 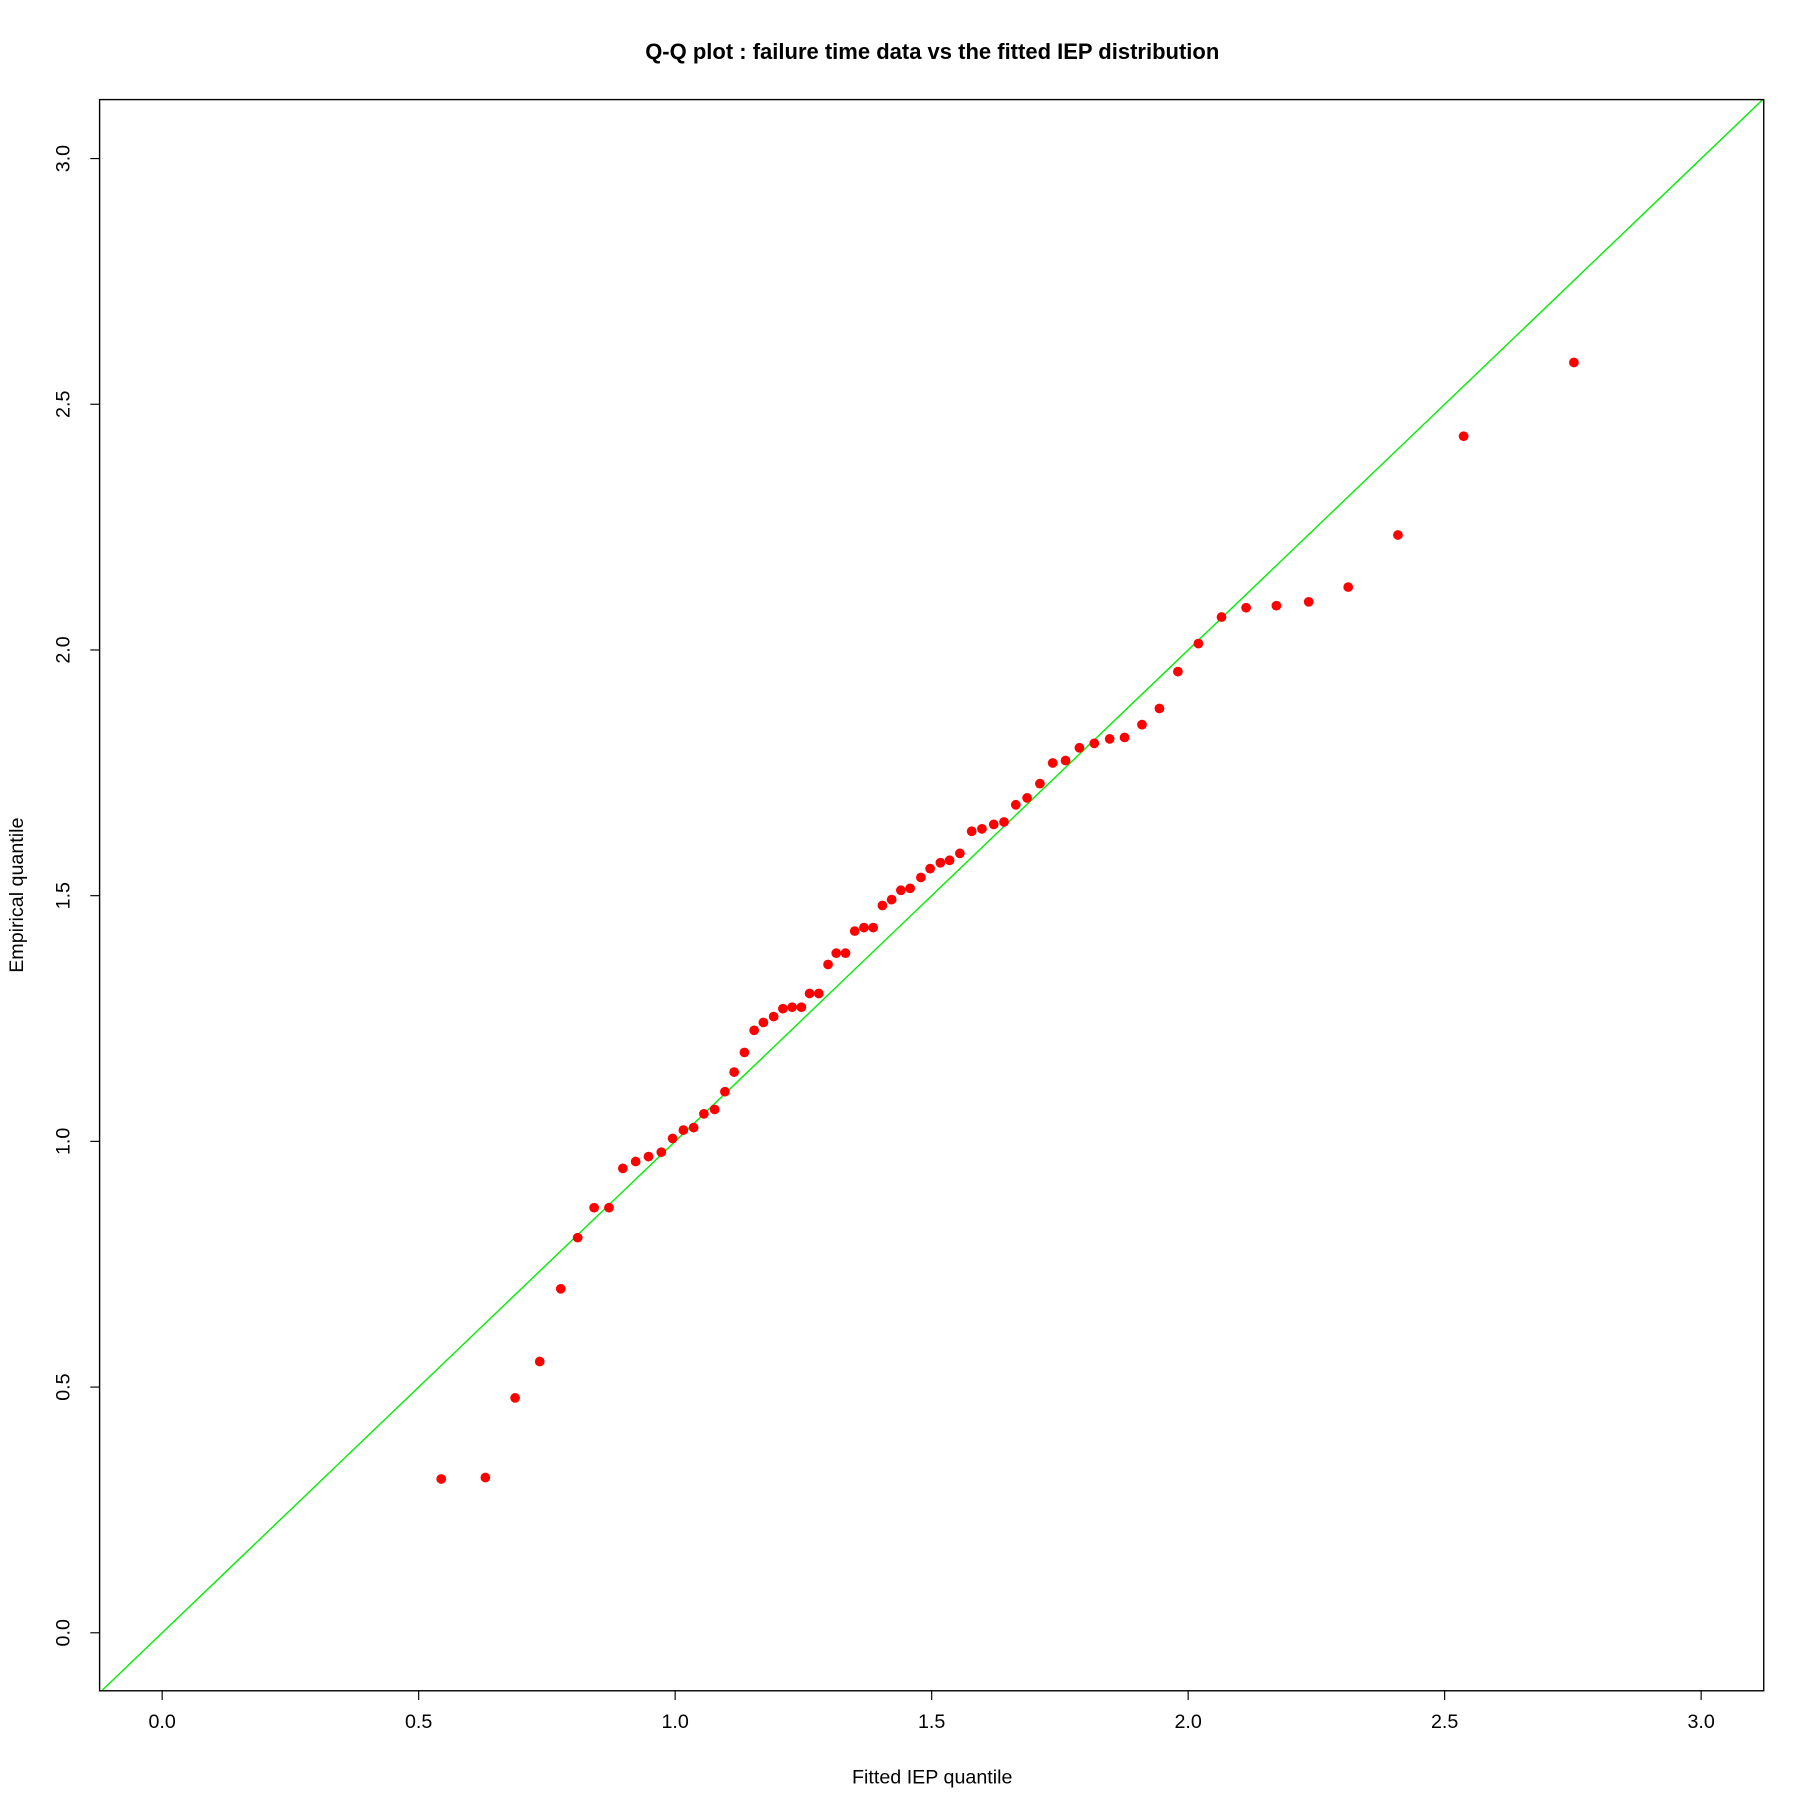 What do you see at coordinates (674, 1722) in the screenshot?
I see `x-tick-label: 1.0` at bounding box center [674, 1722].